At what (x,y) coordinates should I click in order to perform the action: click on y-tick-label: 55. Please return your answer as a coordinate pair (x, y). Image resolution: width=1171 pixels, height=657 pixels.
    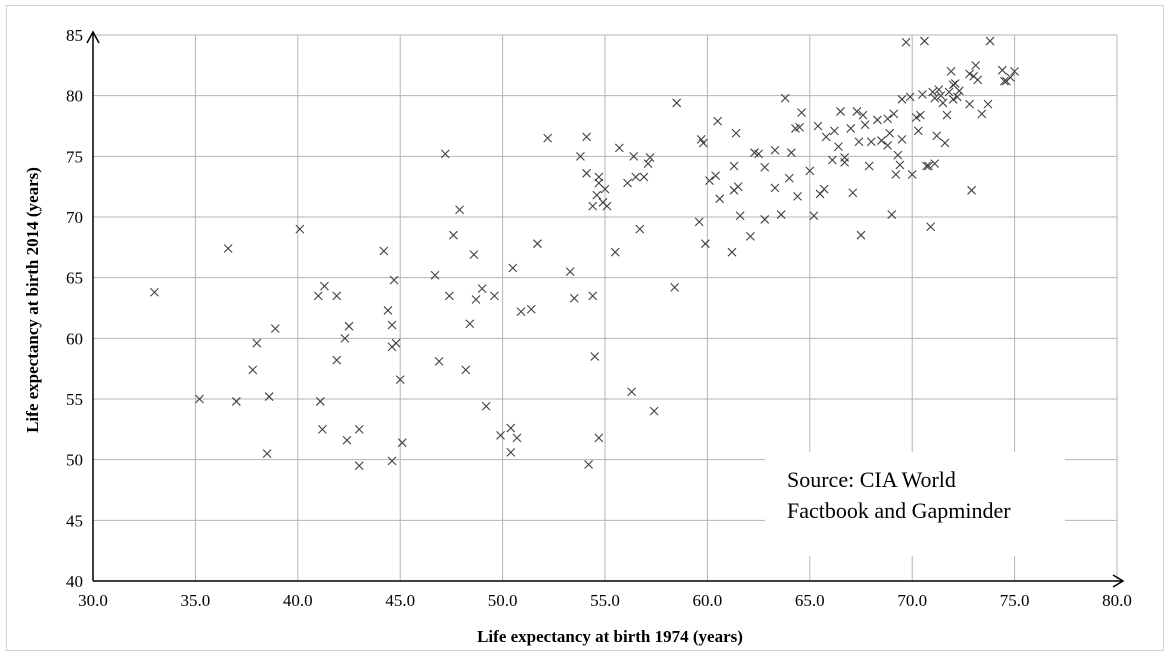
    Looking at the image, I should click on (74, 399).